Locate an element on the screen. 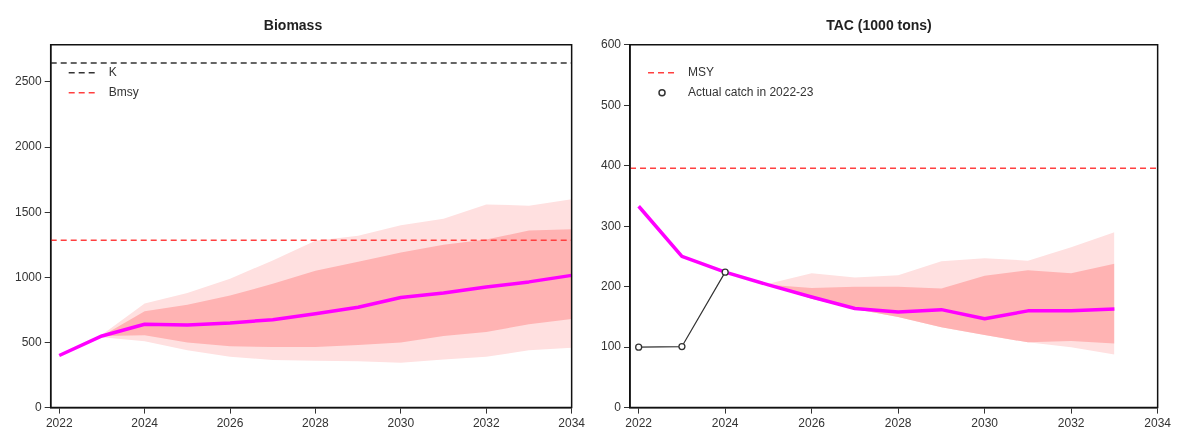  legend-label: Actual catch in 2022-23 is located at coordinates (751, 92).